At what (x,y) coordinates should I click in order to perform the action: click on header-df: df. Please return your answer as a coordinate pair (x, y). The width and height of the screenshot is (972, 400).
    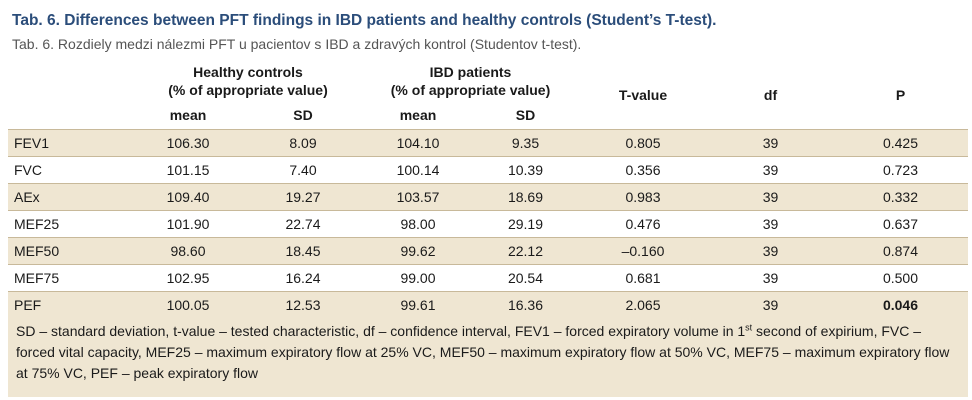
    Looking at the image, I should click on (770, 95).